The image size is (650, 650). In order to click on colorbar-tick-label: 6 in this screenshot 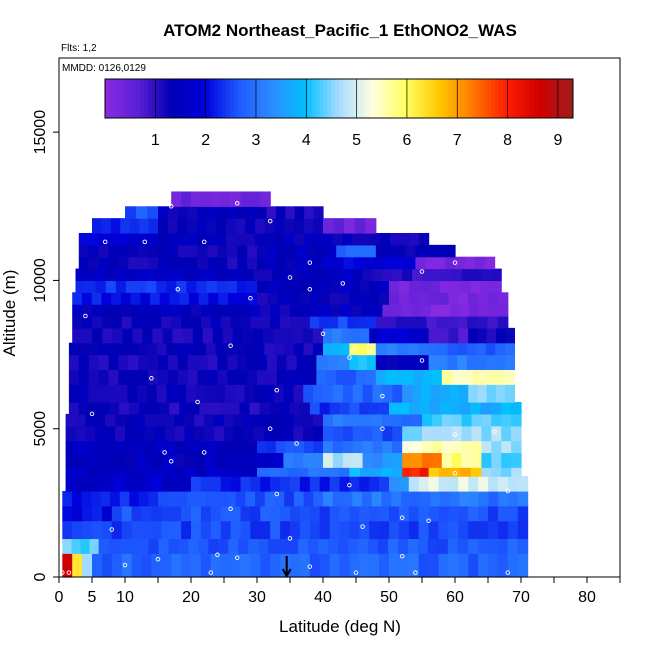, I will do `click(406, 140)`.